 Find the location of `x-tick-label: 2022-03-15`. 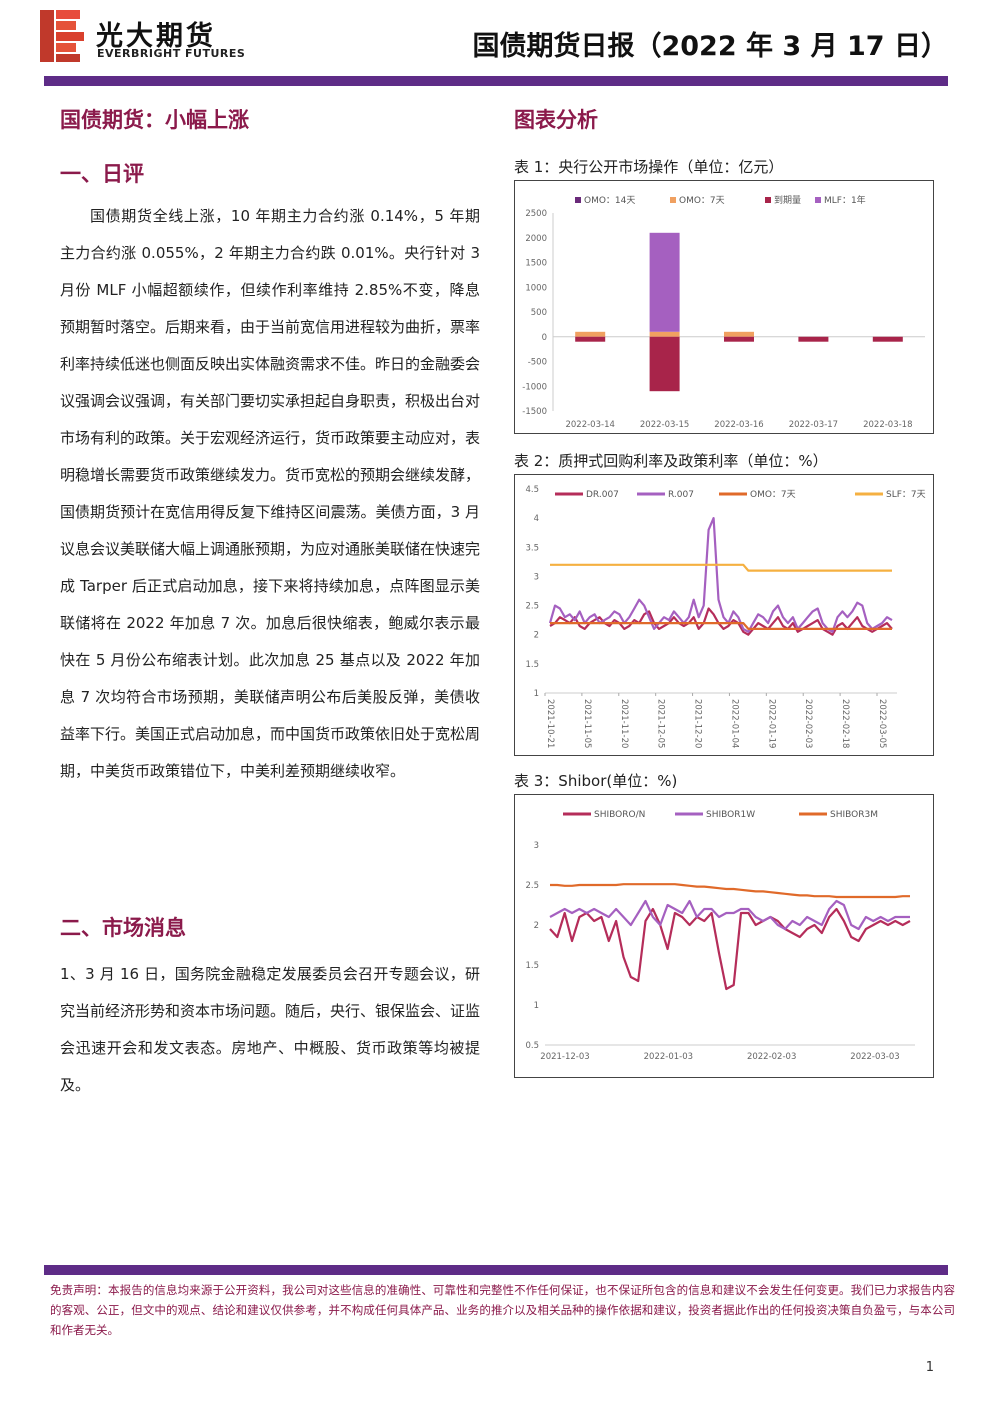

x-tick-label: 2022-03-15 is located at coordinates (664, 425).